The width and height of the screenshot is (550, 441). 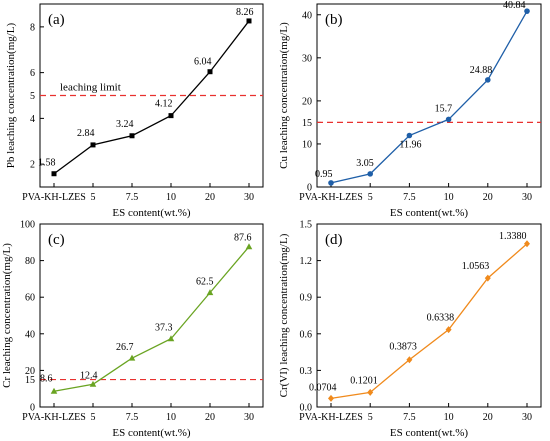 I want to click on data-label: 11.96, so click(x=410, y=145).